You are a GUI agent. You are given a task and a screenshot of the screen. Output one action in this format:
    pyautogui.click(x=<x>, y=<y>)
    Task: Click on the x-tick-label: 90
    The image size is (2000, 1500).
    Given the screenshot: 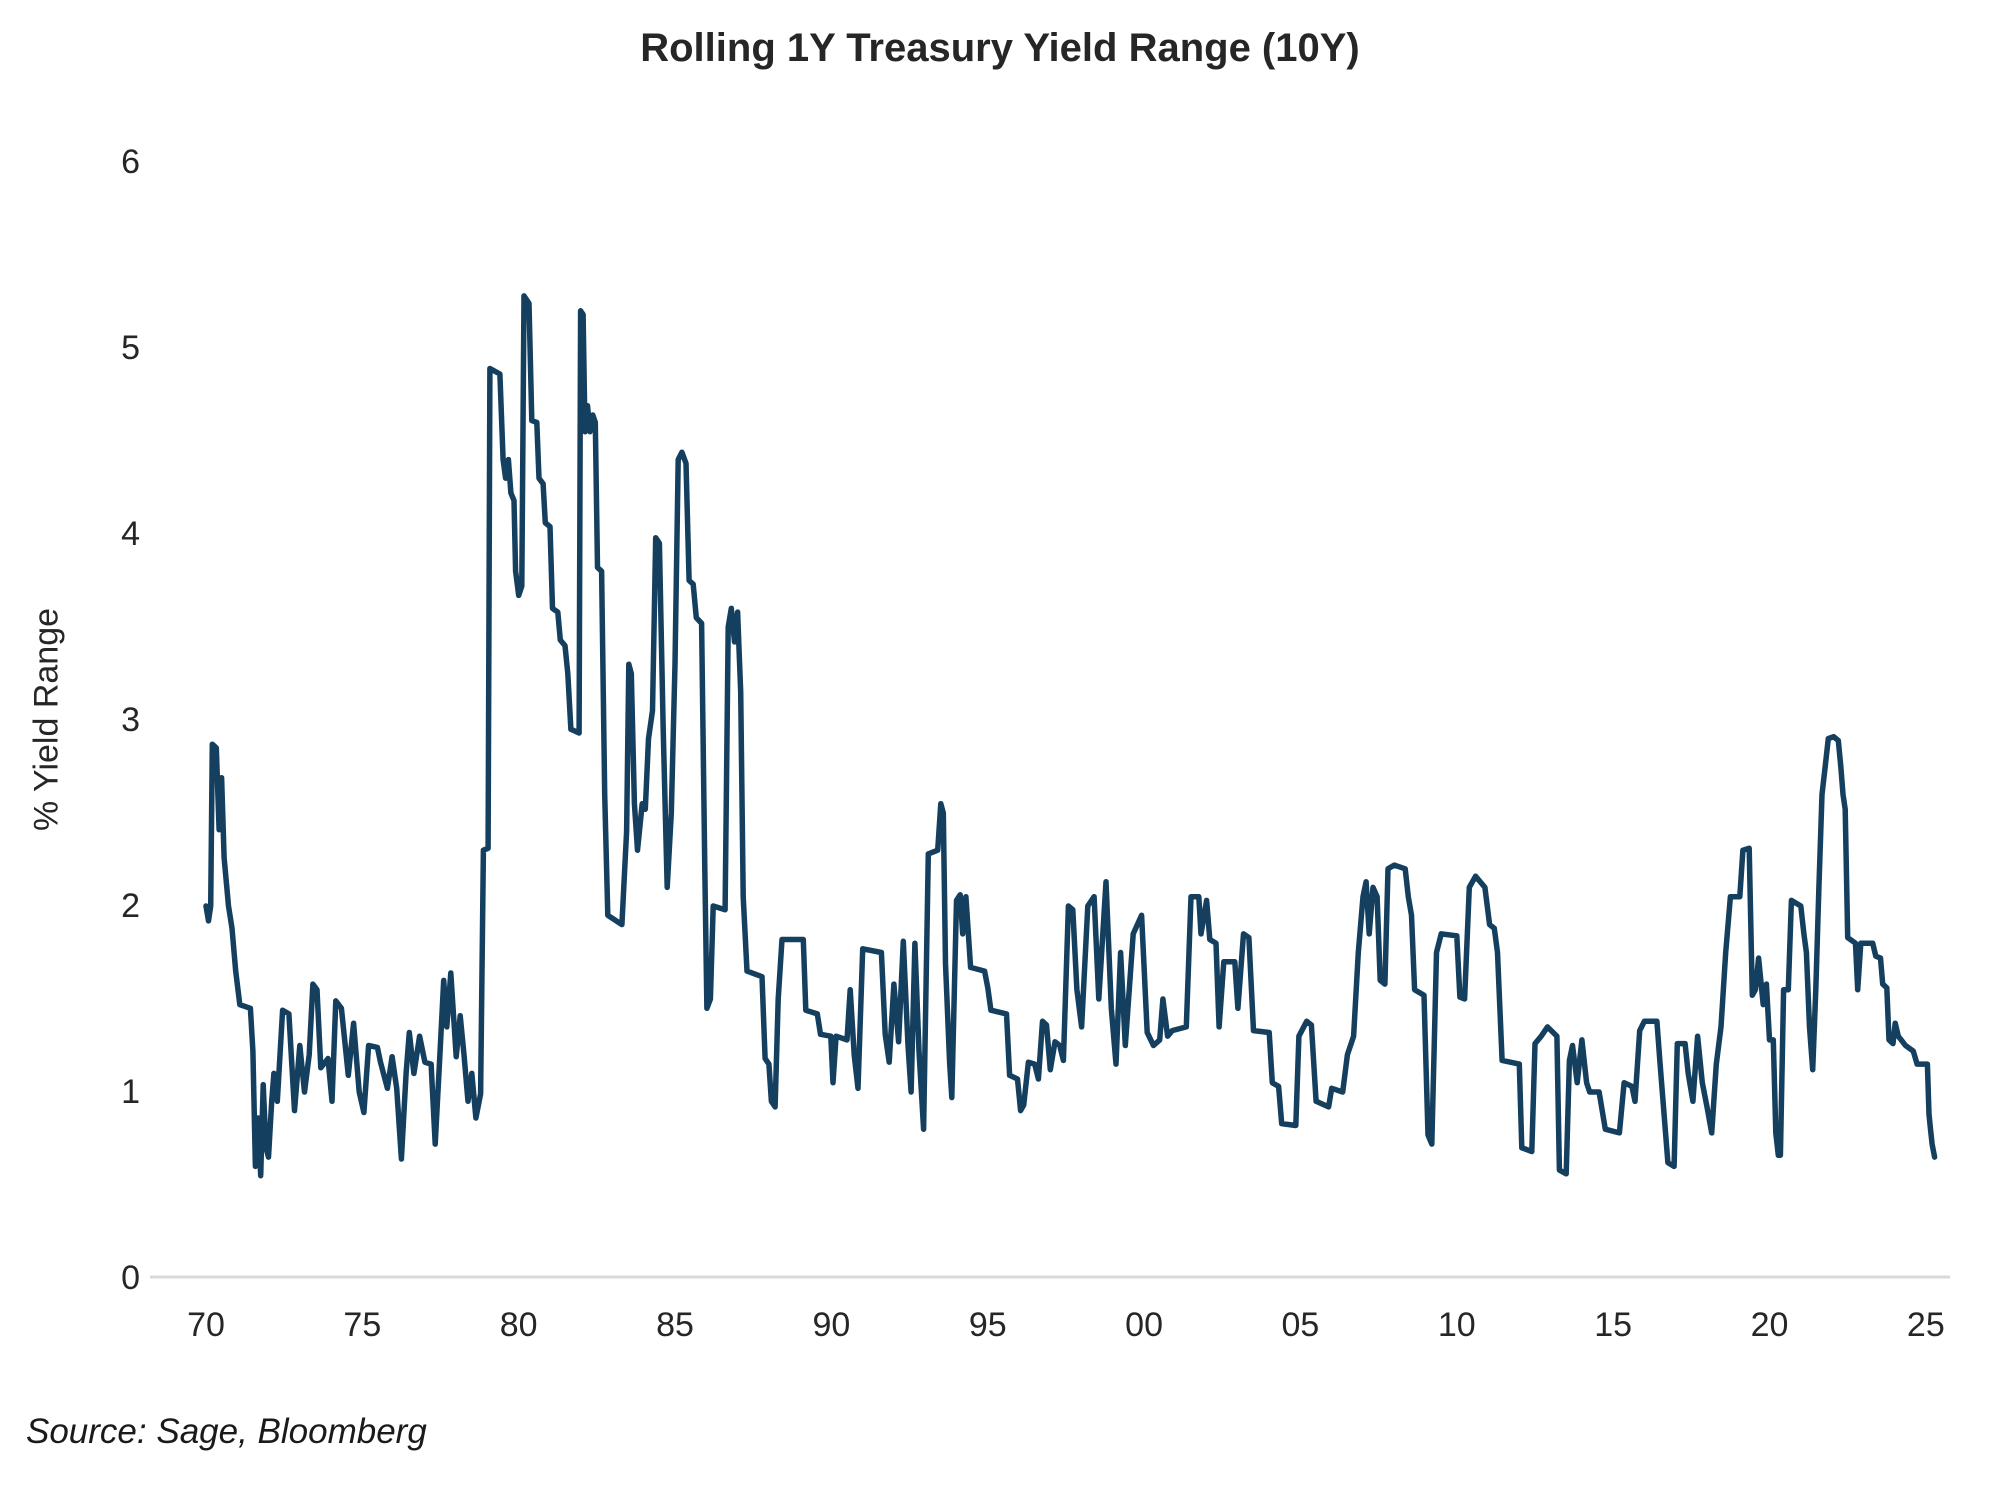 What is the action you would take?
    pyautogui.click(x=831, y=1325)
    